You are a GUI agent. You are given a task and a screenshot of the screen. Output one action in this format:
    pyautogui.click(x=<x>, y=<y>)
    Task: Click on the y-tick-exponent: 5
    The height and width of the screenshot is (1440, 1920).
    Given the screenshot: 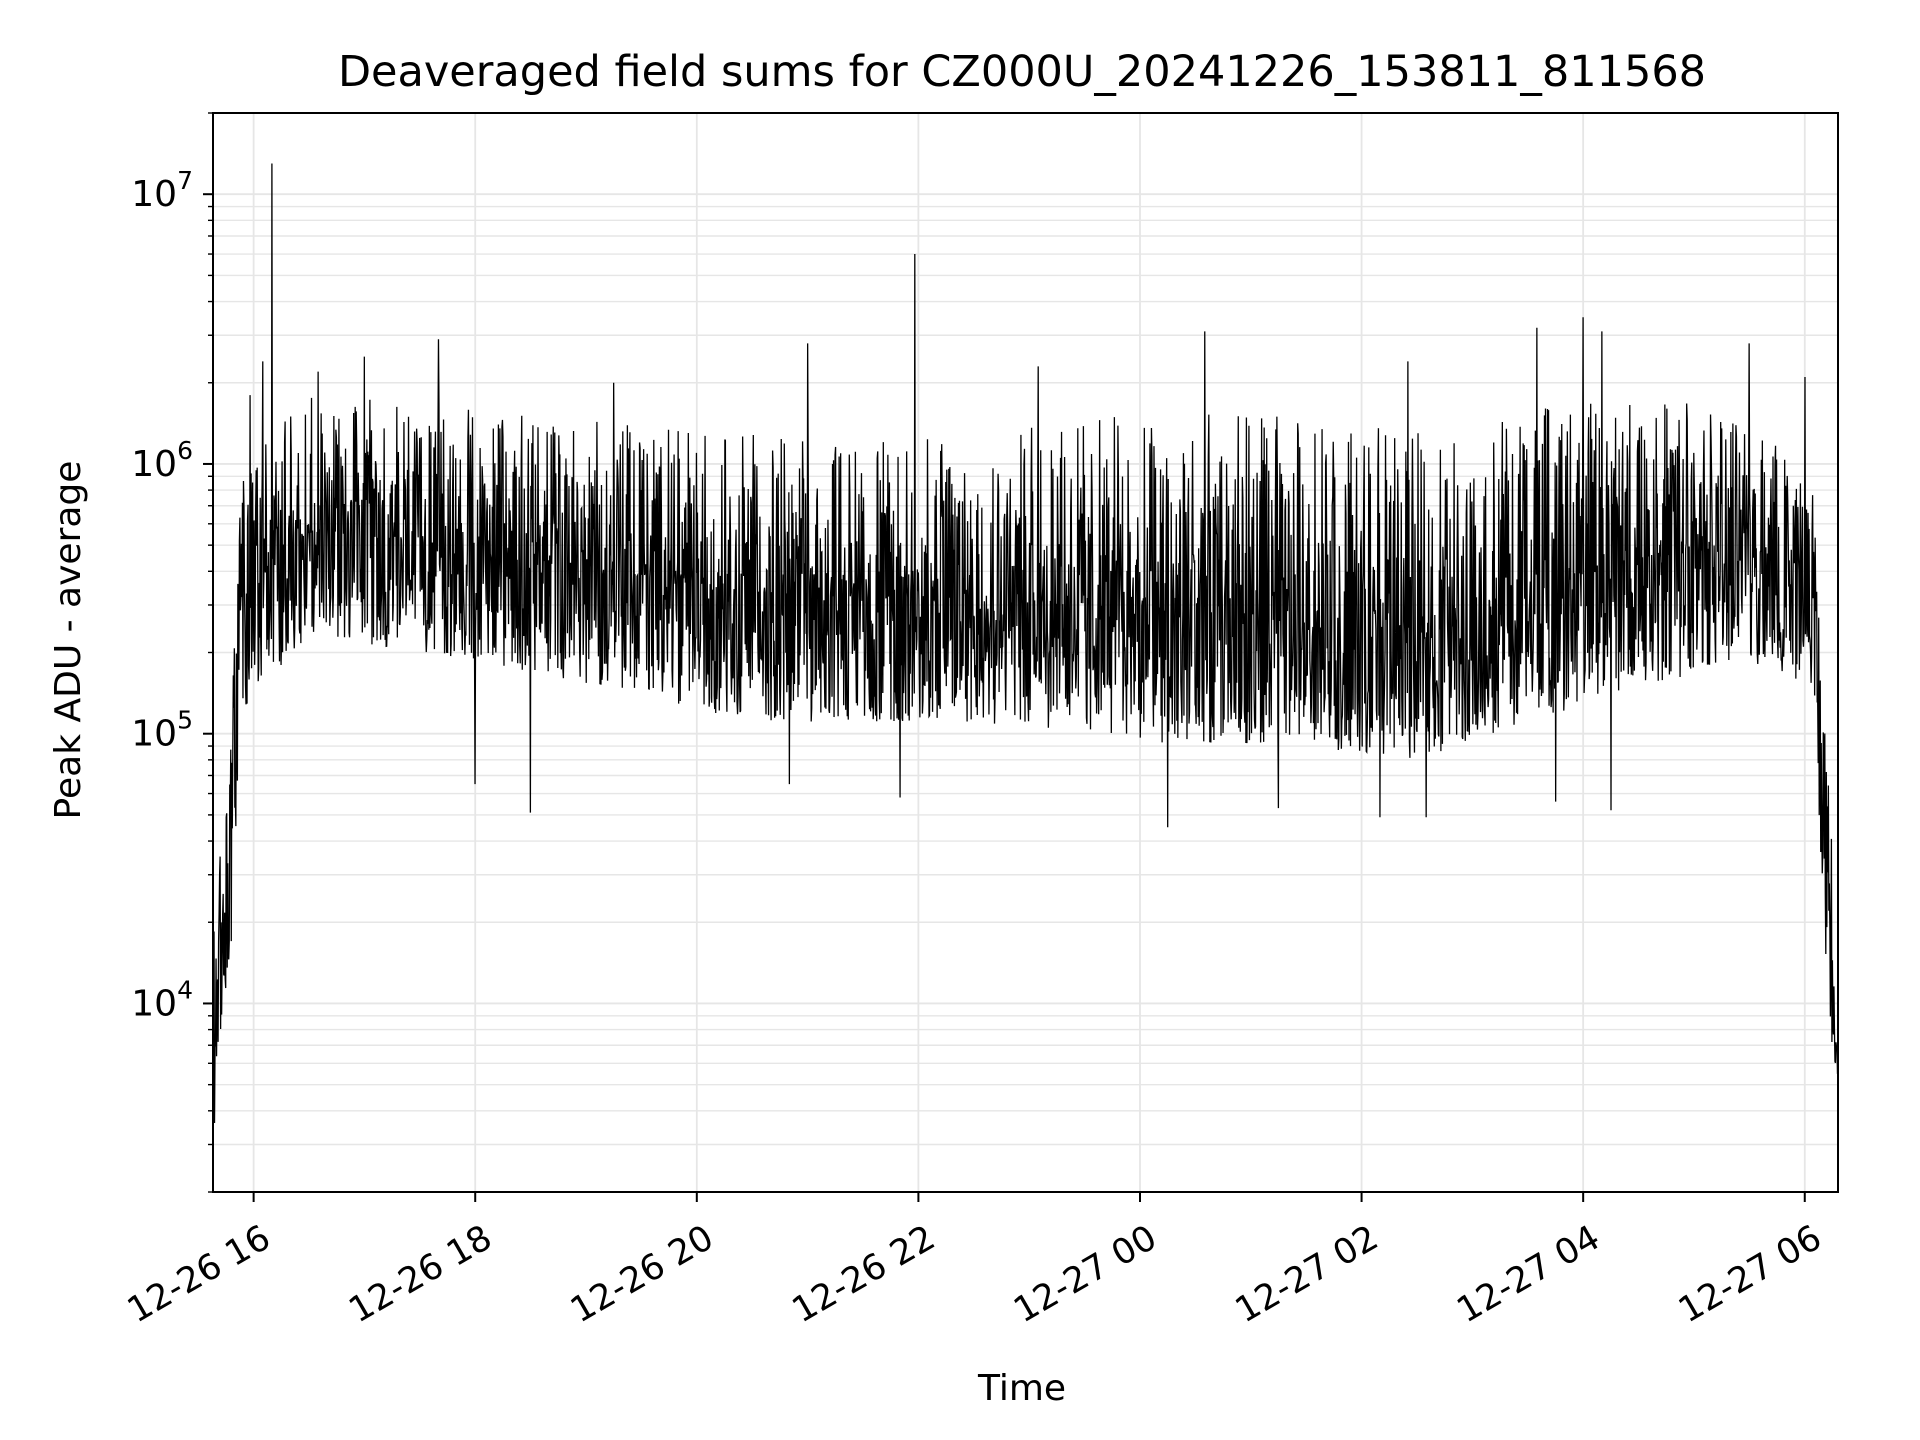 What is the action you would take?
    pyautogui.click(x=185, y=720)
    